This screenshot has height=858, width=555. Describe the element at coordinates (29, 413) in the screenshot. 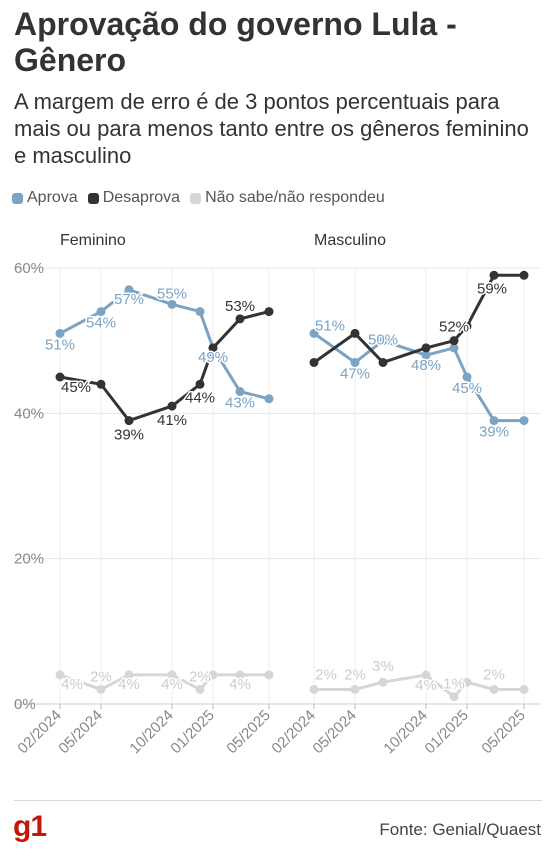

I see `y-tick-label: 40%` at that location.